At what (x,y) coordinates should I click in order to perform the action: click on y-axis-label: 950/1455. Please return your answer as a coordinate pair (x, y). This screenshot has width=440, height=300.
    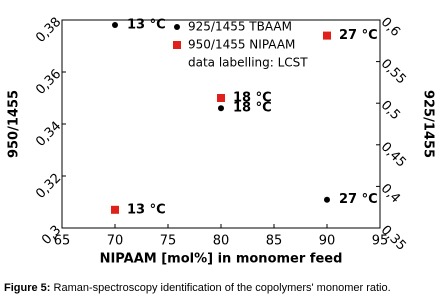
    Looking at the image, I should click on (14, 124).